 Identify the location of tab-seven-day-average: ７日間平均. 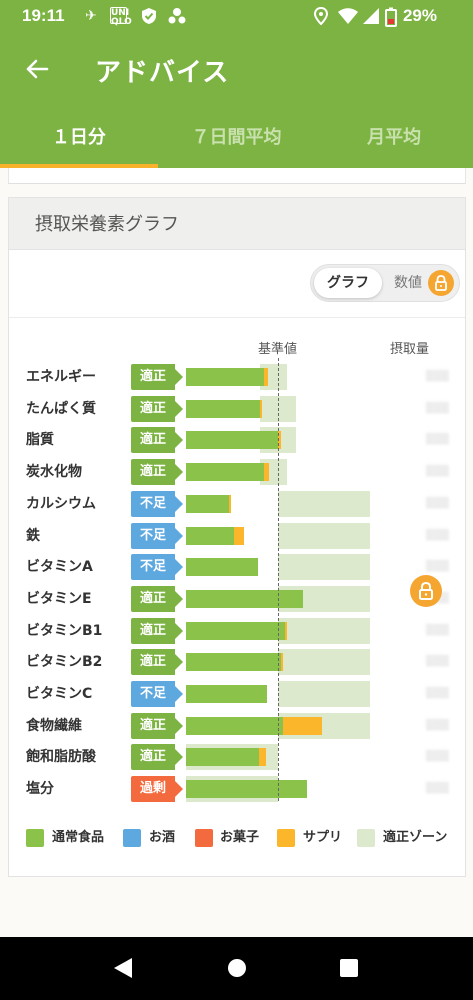
(236, 137).